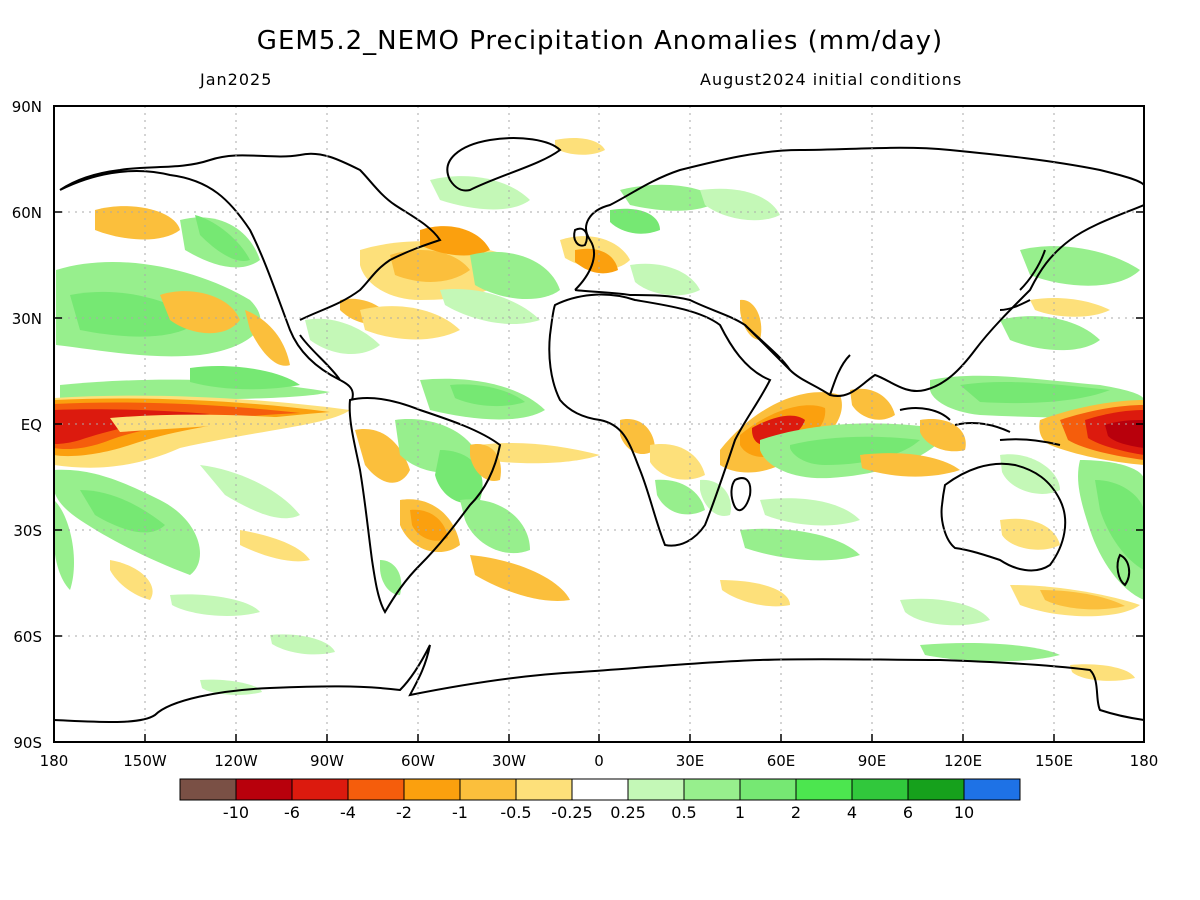  I want to click on colorbar-label-10: 2, so click(796, 812).